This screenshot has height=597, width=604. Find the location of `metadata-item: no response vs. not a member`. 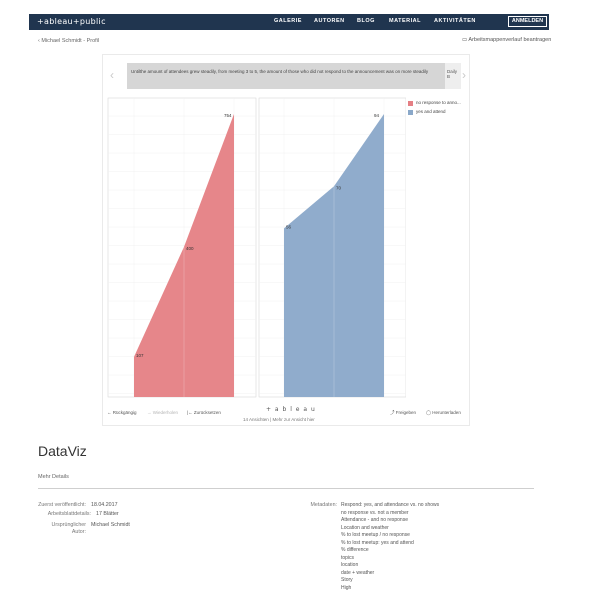

metadata-item: no response vs. not a member is located at coordinates (375, 512).